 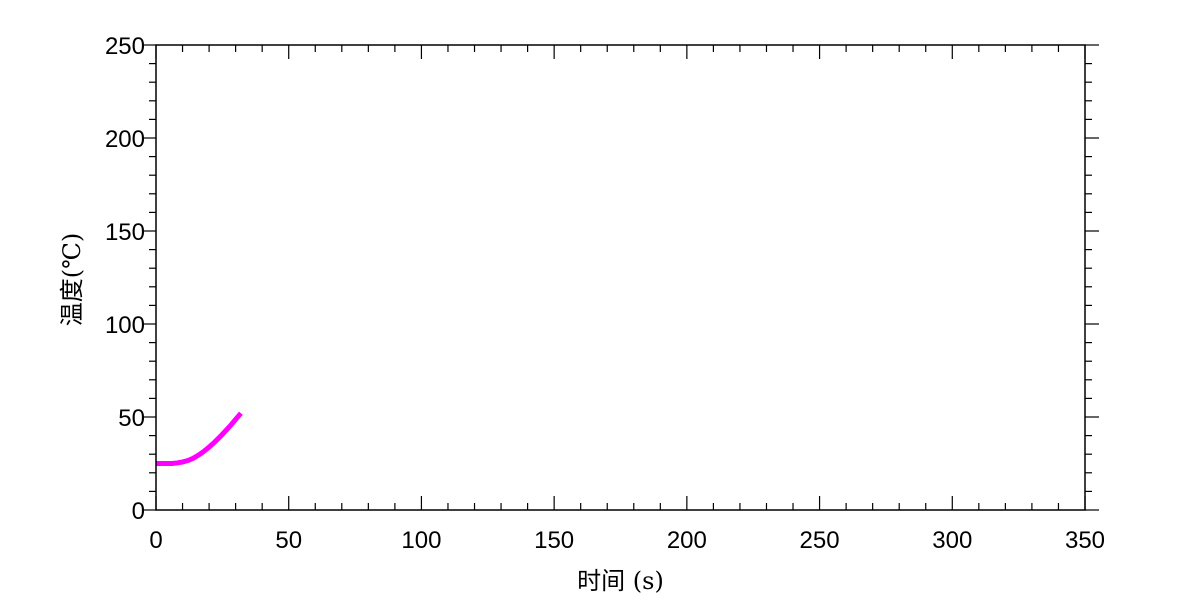 I want to click on x-tick-label: 350, so click(x=1085, y=540).